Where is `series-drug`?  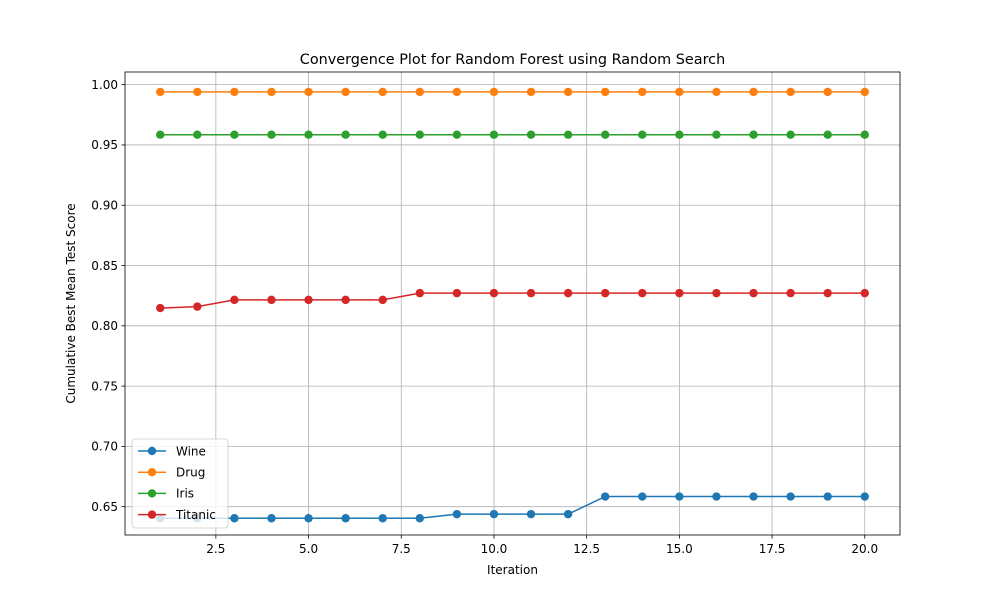 series-drug is located at coordinates (512, 92).